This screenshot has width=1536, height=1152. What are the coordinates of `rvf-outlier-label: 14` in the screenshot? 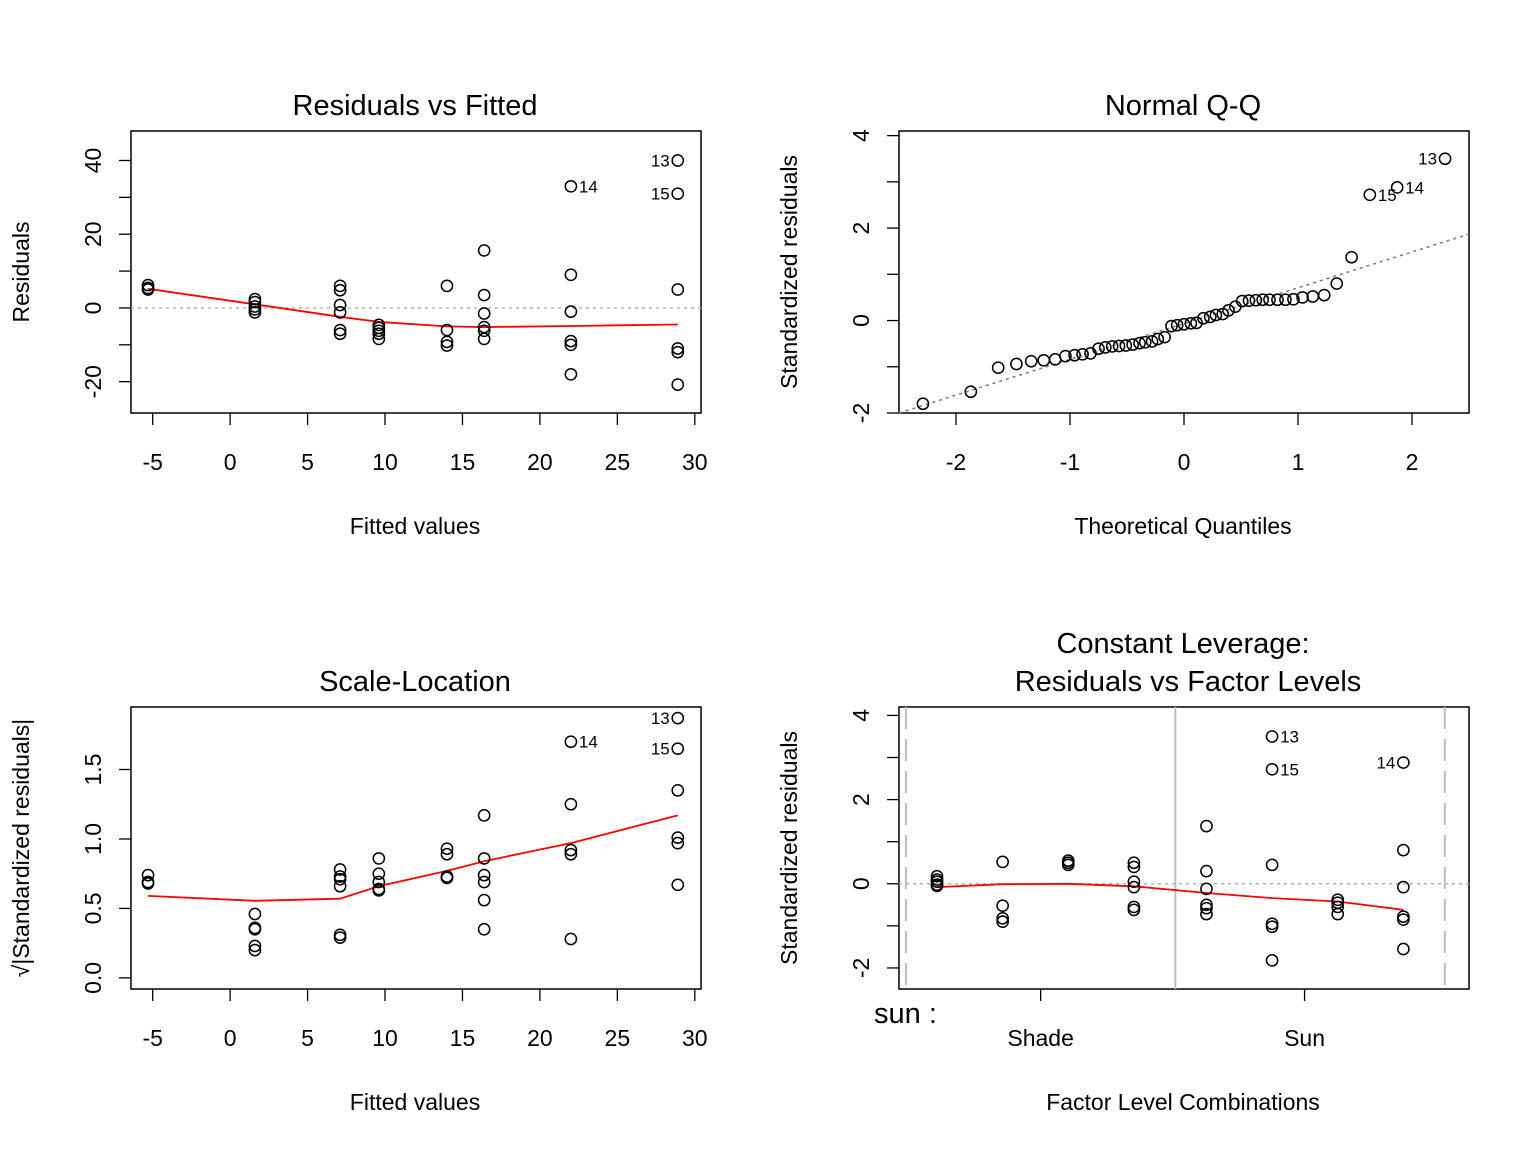 It's located at (588, 186).